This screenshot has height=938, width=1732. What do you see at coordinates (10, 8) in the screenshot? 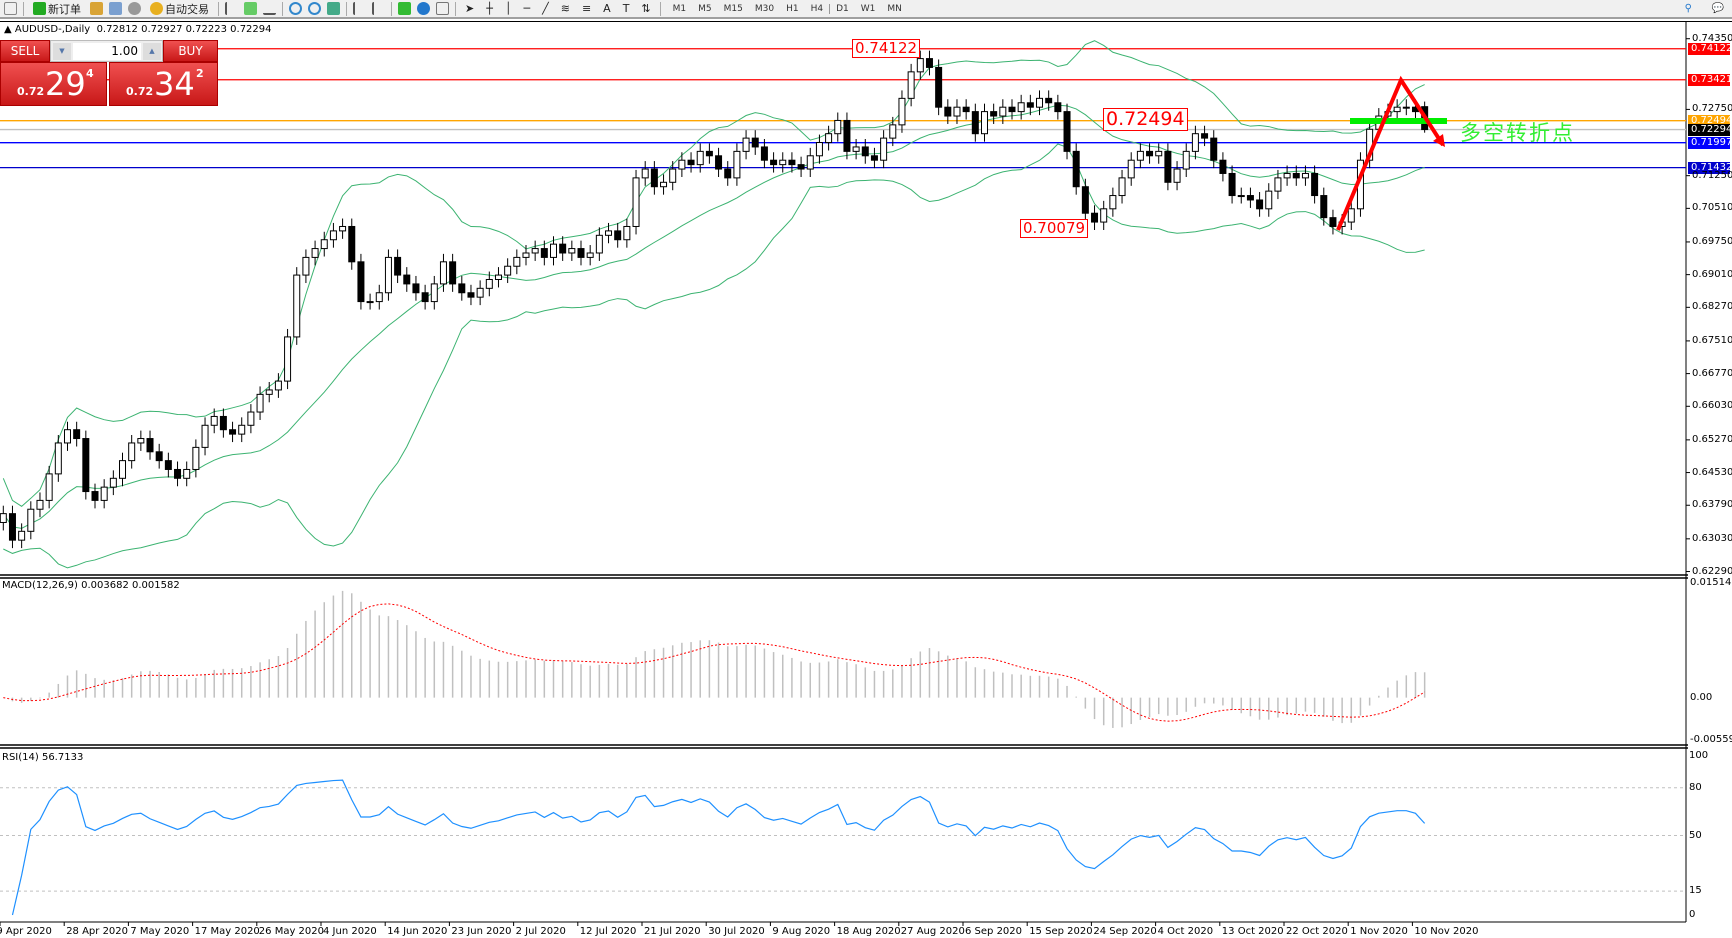
I see `zoom-icon` at bounding box center [10, 8].